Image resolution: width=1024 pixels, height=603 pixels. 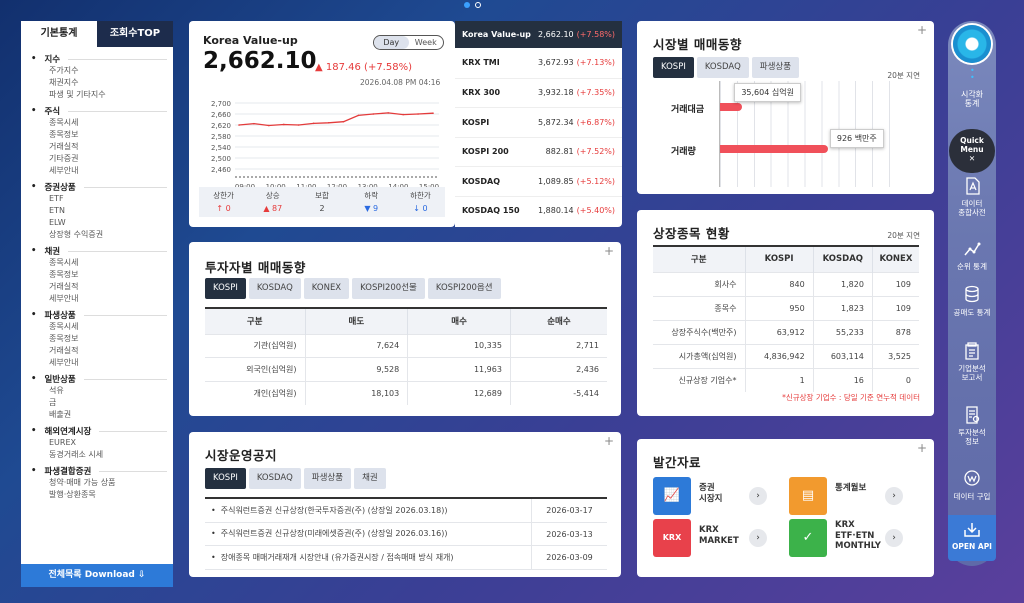 What do you see at coordinates (717, 538) in the screenshot?
I see `publication-item: KRX KRX MARKET ›` at bounding box center [717, 538].